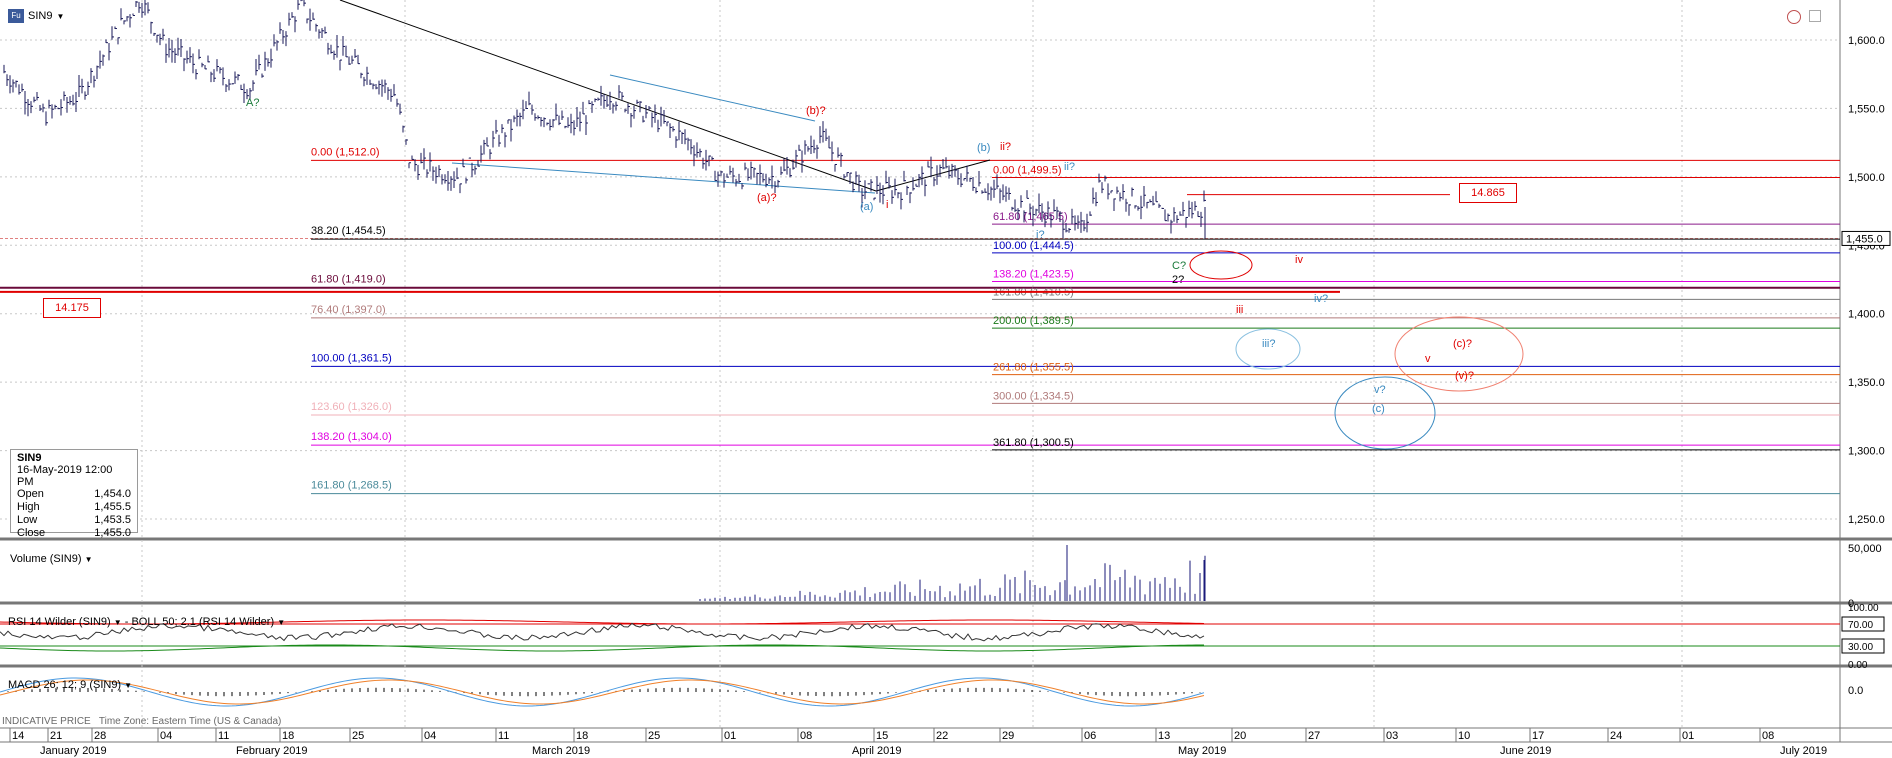  What do you see at coordinates (1314, 736) in the screenshot?
I see `date-tick-label: 27` at bounding box center [1314, 736].